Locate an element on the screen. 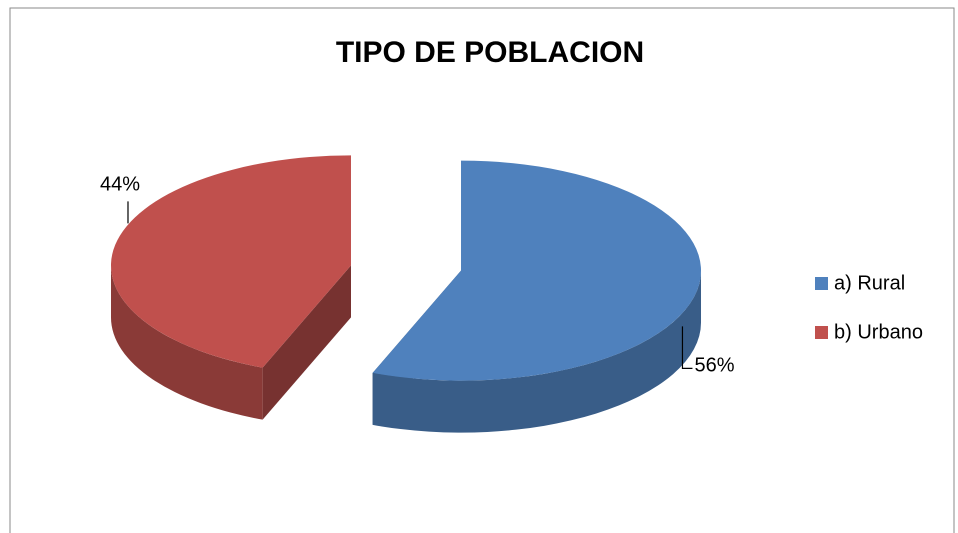 Image resolution: width=958 pixels, height=533 pixels. leader-line is located at coordinates (687, 347).